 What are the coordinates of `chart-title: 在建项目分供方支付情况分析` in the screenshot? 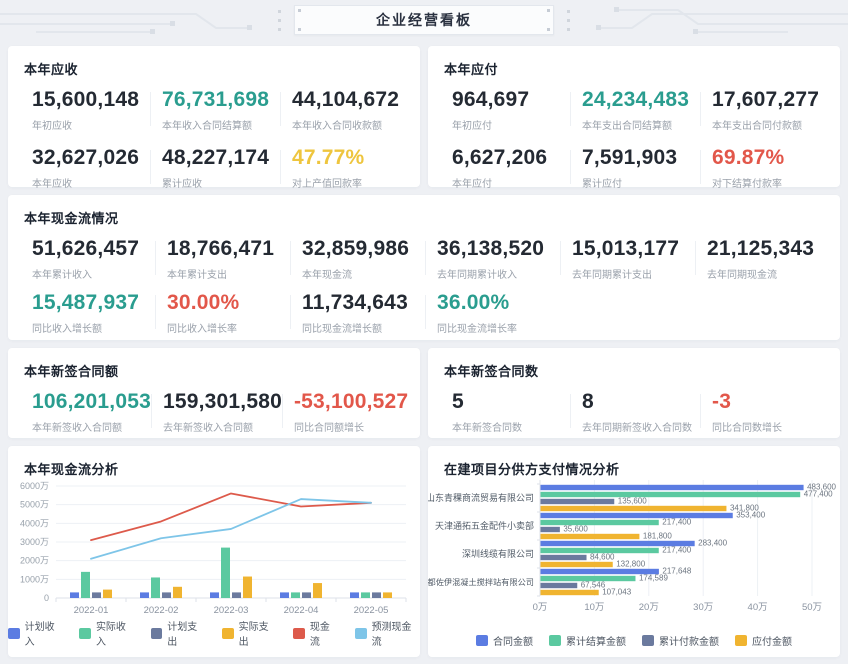 It's located at (532, 469).